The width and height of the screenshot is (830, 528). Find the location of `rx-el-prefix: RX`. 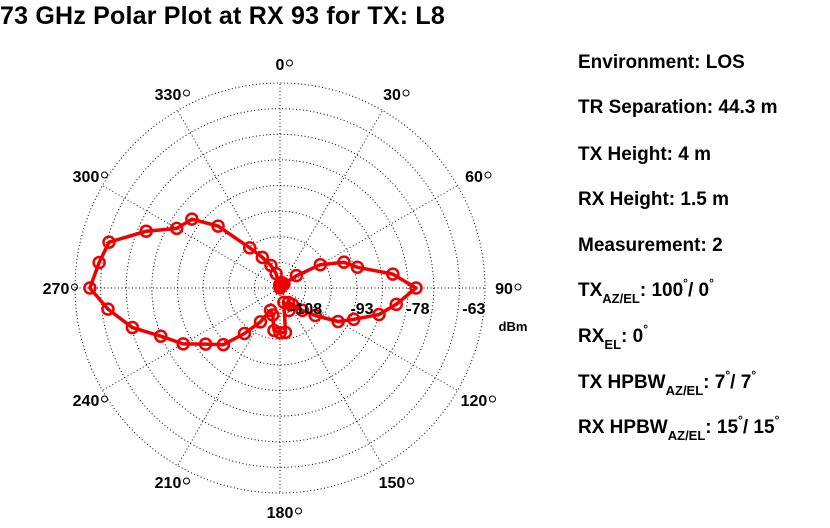

rx-el-prefix: RX is located at coordinates (591, 336).